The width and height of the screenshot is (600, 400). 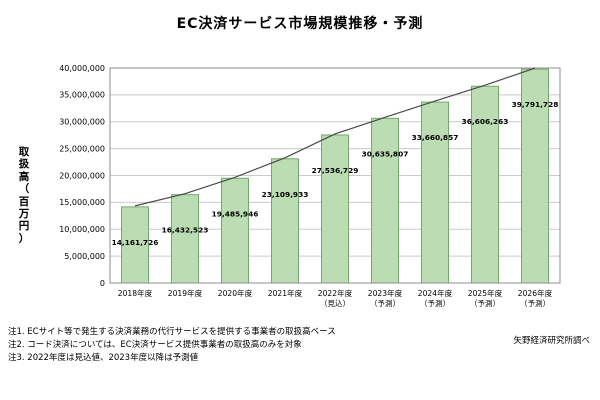 I want to click on svg-text: 15,000,000, so click(x=82, y=202).